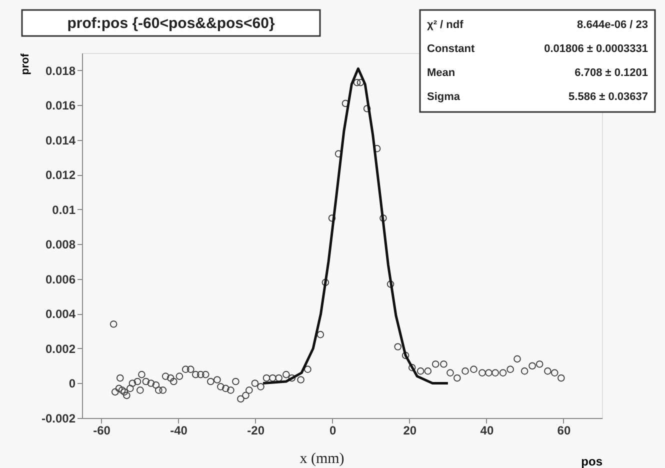 The image size is (665, 468). Describe the element at coordinates (102, 431) in the screenshot. I see `x-tick-label: -60` at that location.